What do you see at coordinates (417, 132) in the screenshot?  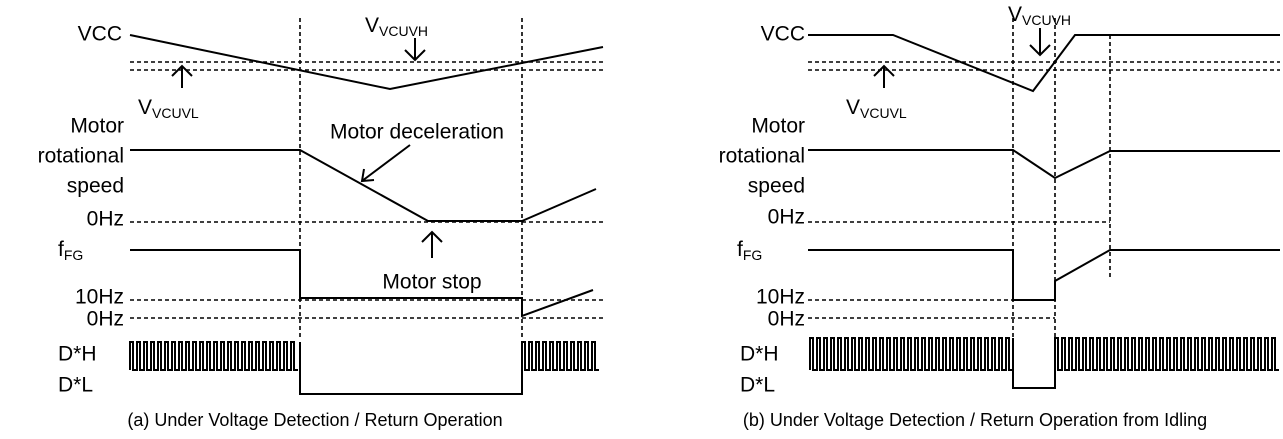 I see `deceleration-label: Motor deceleration` at bounding box center [417, 132].